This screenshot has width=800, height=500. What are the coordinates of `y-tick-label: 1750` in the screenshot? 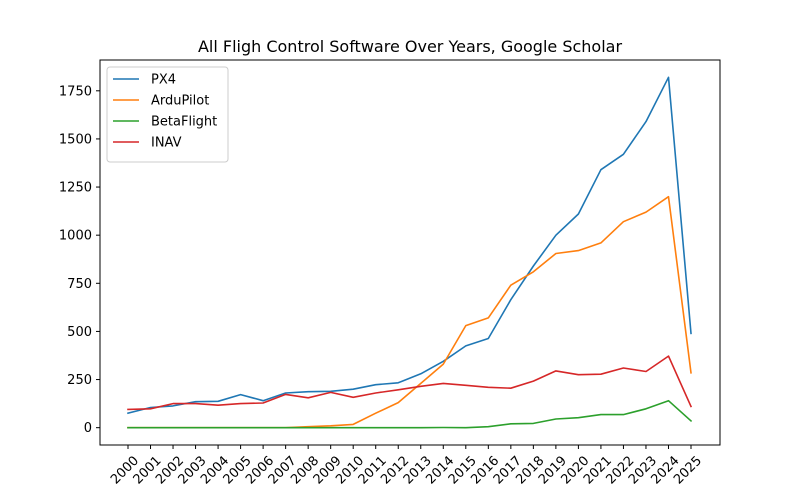 It's located at (75, 91).